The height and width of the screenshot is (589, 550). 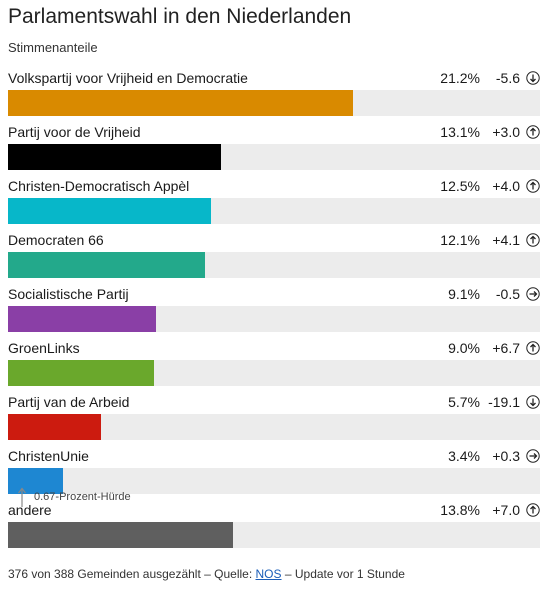 I want to click on party-row: ChristenUnie 3.4% +0.3, so click(x=274, y=475).